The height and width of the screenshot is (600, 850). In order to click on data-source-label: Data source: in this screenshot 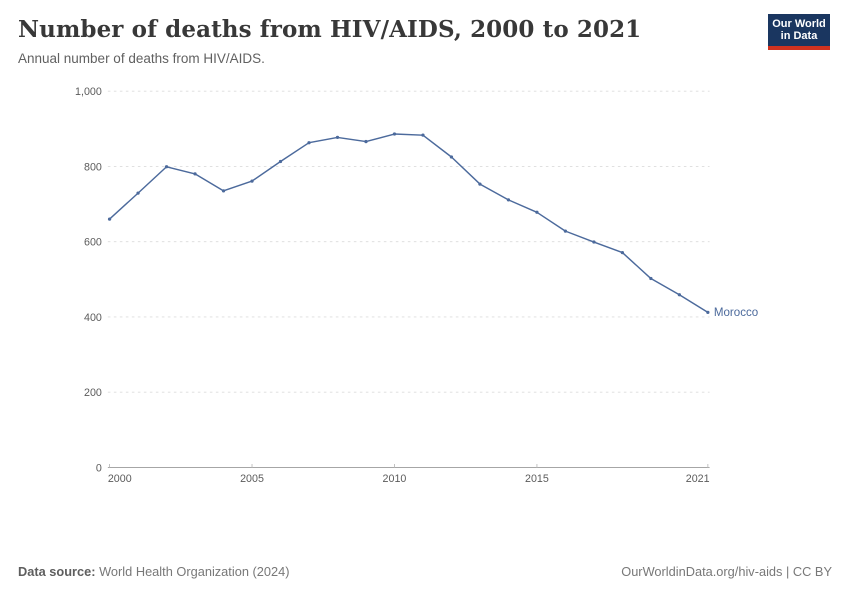, I will do `click(57, 571)`.